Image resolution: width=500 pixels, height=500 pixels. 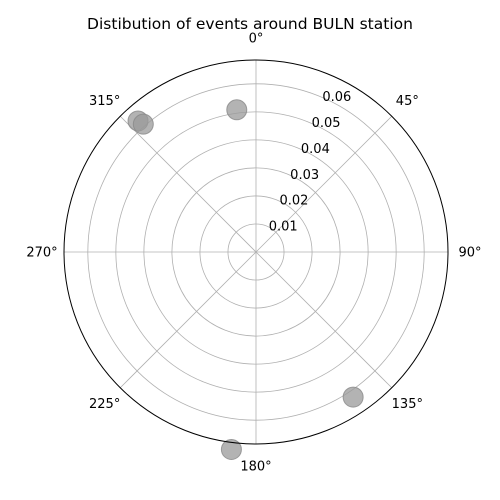 What do you see at coordinates (326, 123) in the screenshot?
I see `r-tick-label: 0.05` at bounding box center [326, 123].